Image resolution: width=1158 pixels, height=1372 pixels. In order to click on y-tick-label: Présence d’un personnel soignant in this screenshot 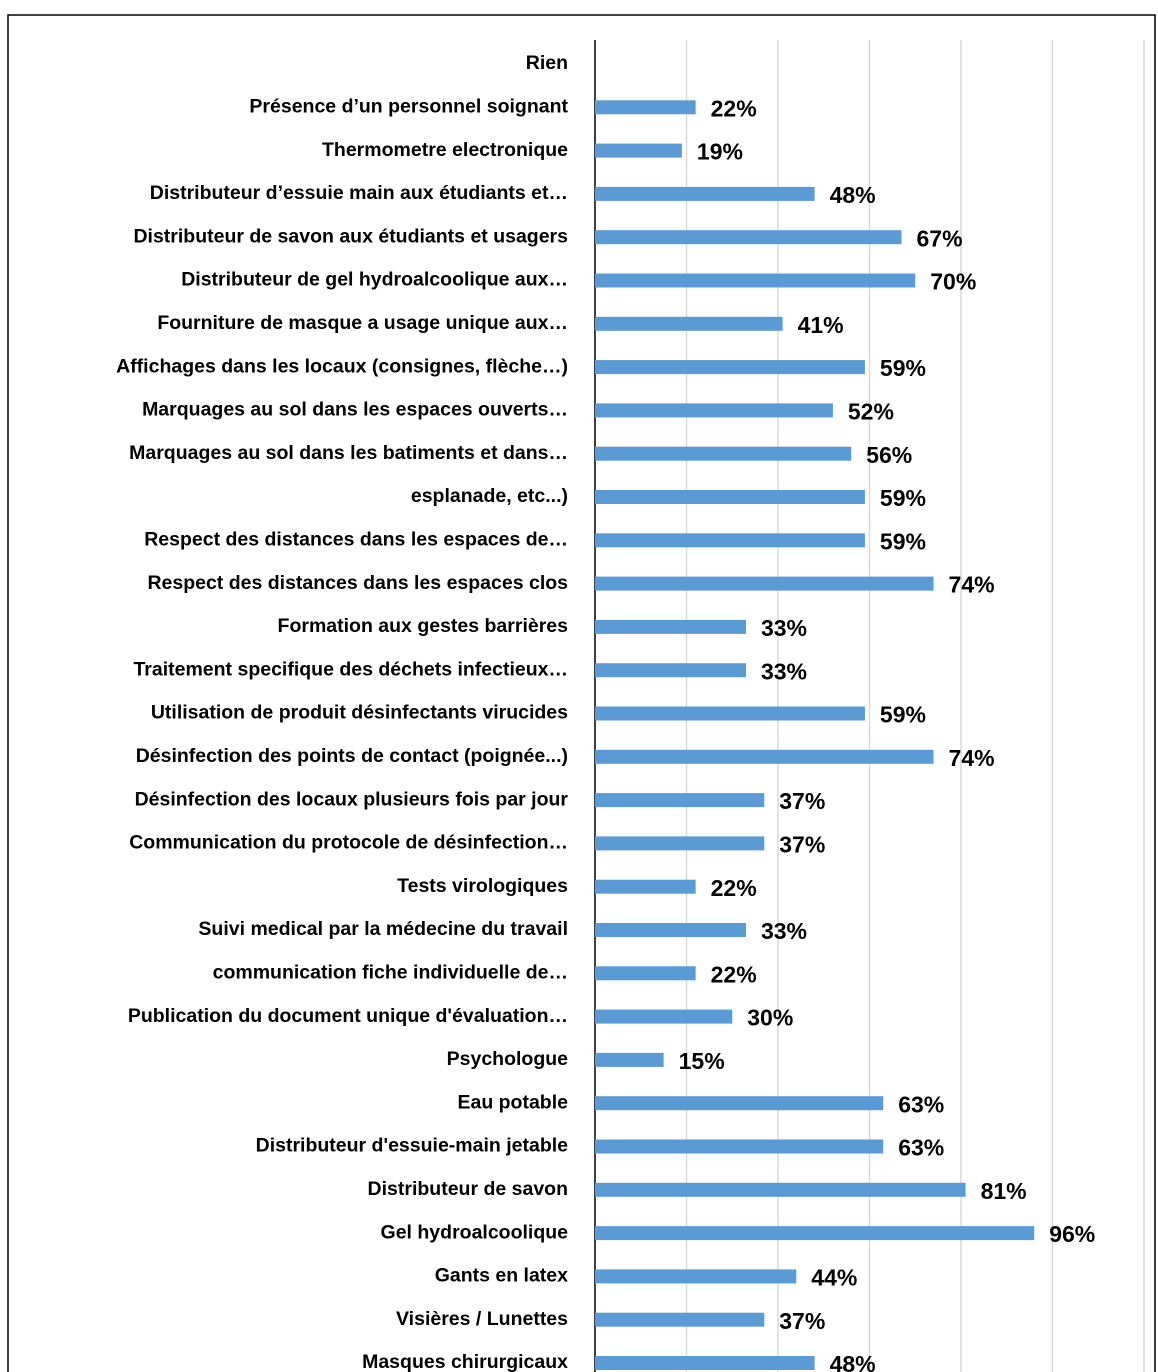, I will do `click(408, 106)`.